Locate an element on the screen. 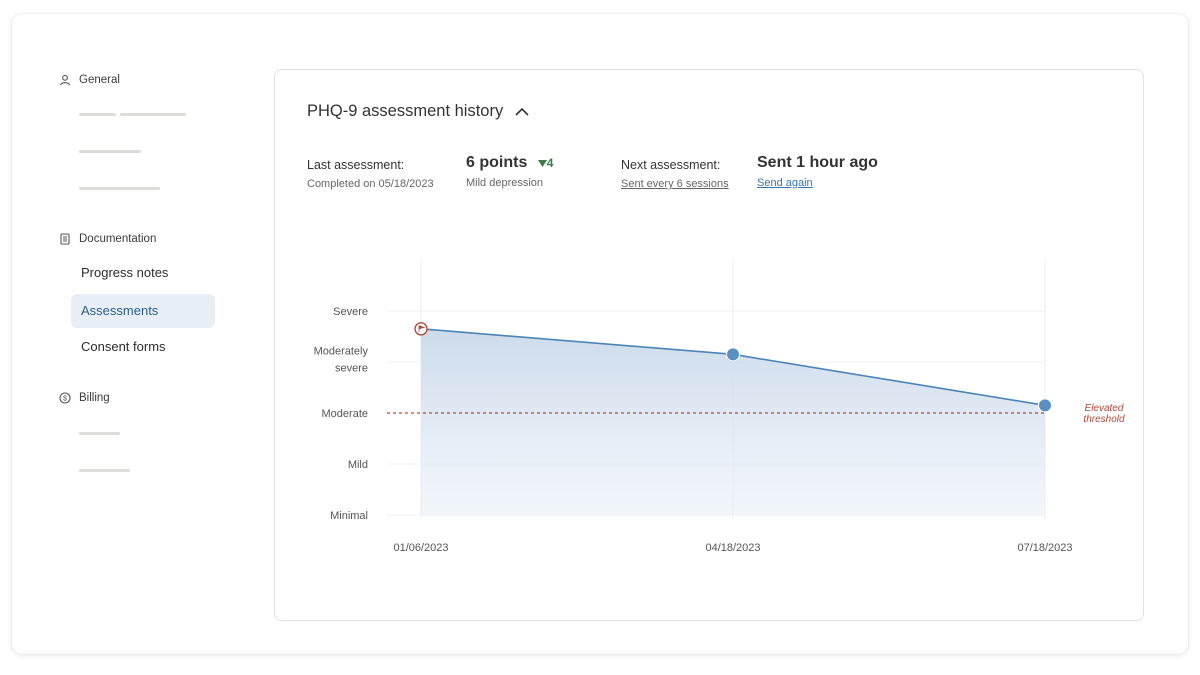 The height and width of the screenshot is (675, 1200). flag-glyph is located at coordinates (422, 328).